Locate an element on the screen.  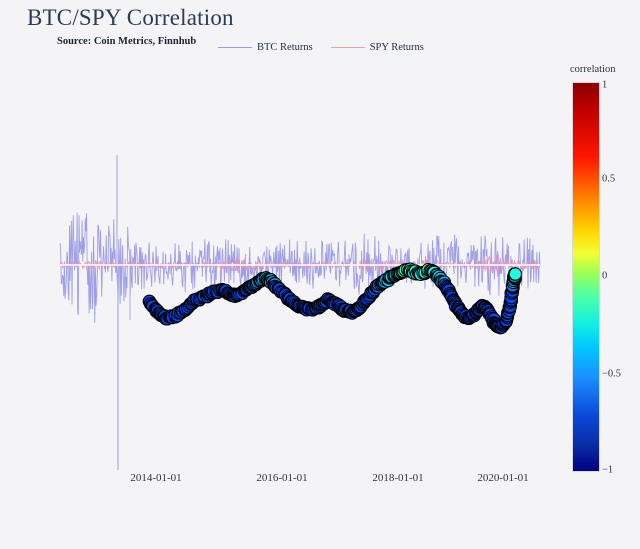
x-tick-label: 2016-01-01 is located at coordinates (282, 478).